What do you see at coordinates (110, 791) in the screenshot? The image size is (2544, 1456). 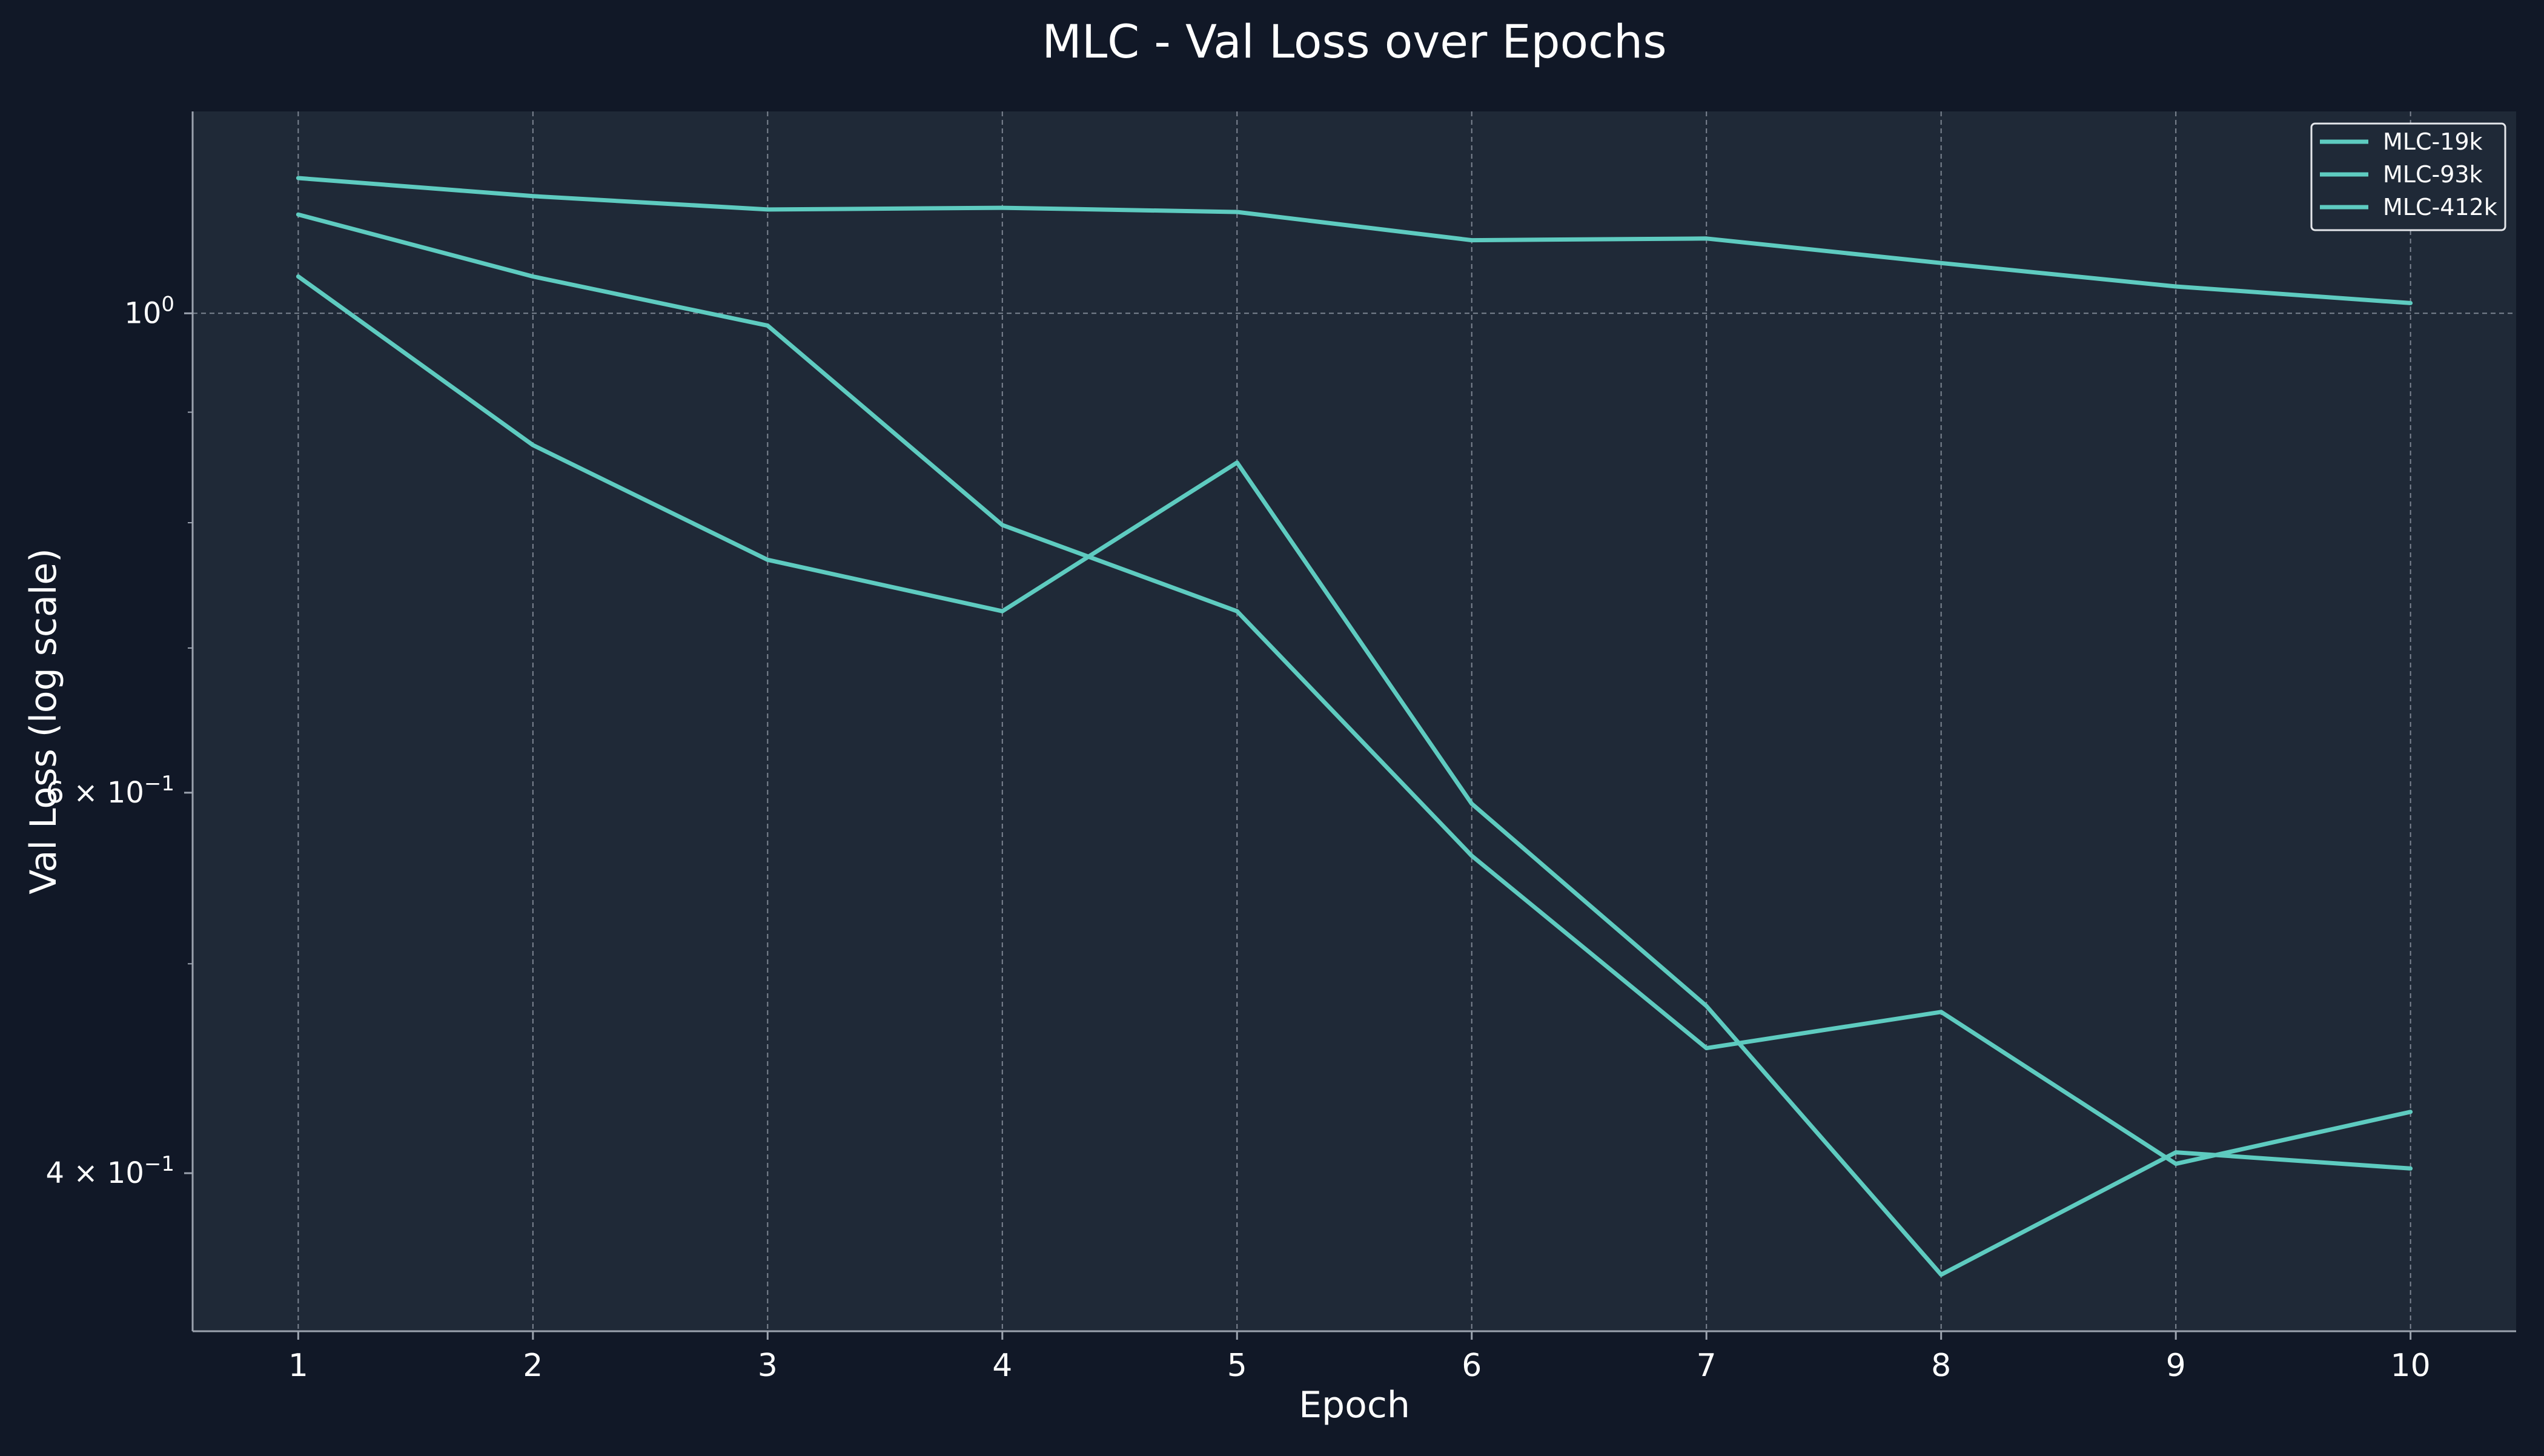 I see `y-tick-label: 6 × 10⁻¹` at bounding box center [110, 791].